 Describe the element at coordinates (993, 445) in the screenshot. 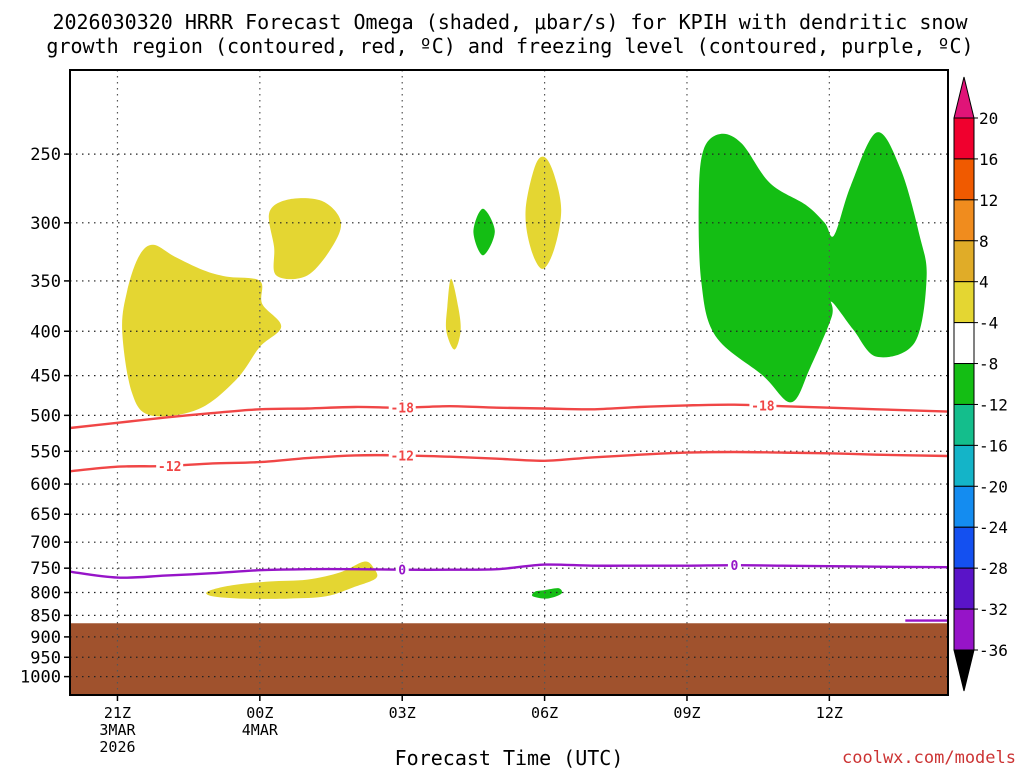

I see `colorbar-label: -16` at that location.